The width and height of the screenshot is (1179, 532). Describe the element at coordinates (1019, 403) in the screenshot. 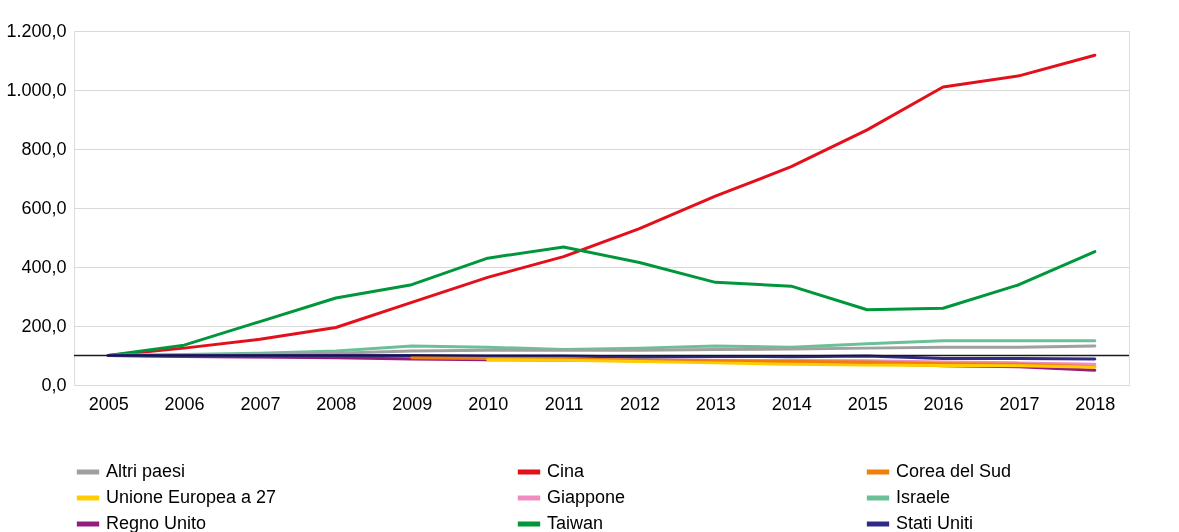

I see `x-tick-label: 2017` at that location.